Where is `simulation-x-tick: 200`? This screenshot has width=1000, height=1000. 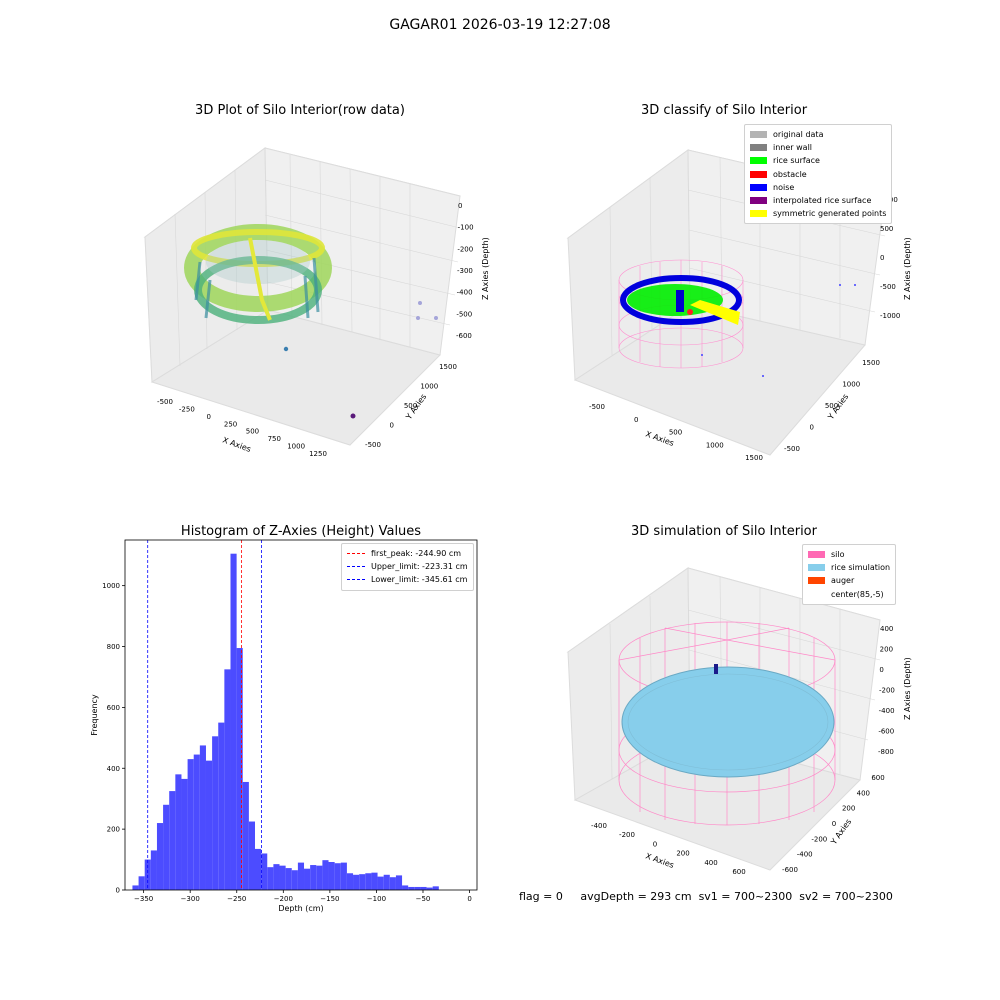 simulation-x-tick: 200 is located at coordinates (682, 854).